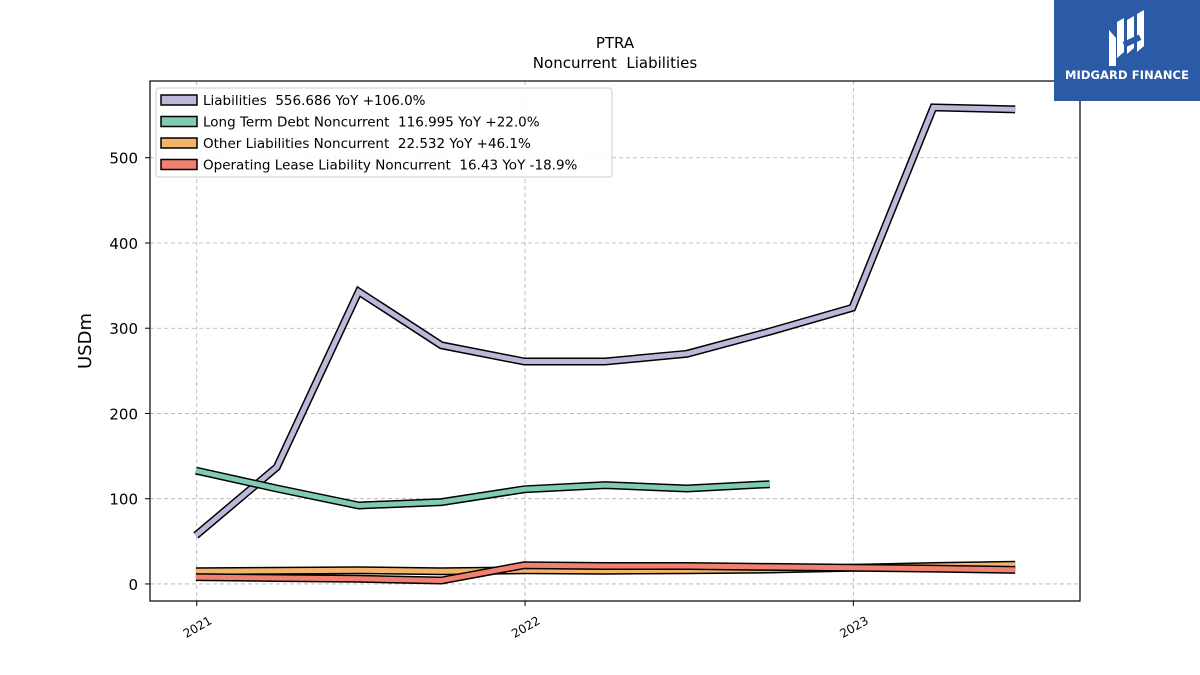 This screenshot has width=1200, height=675. Describe the element at coordinates (133, 585) in the screenshot. I see `y-tick-label: 0` at that location.